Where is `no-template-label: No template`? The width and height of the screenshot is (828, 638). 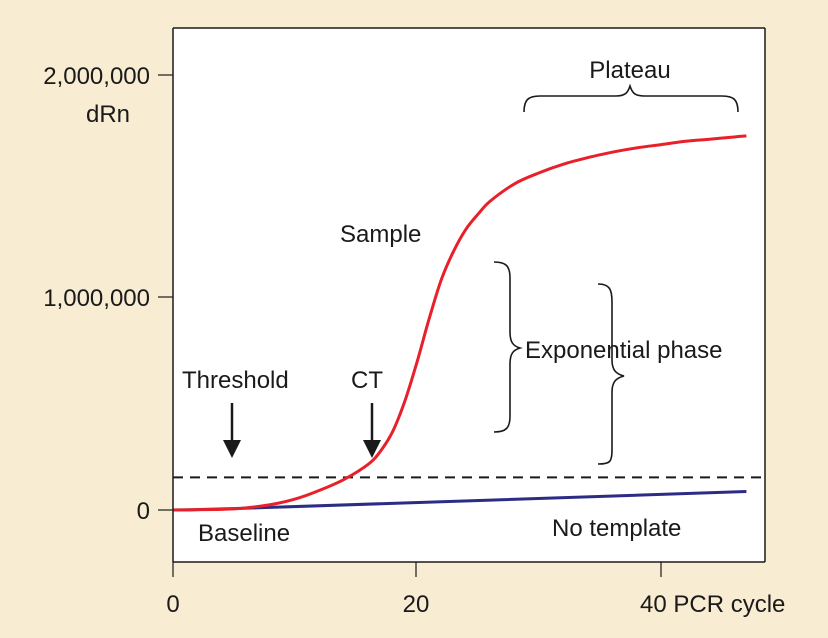 no-template-label: No template is located at coordinates (616, 528).